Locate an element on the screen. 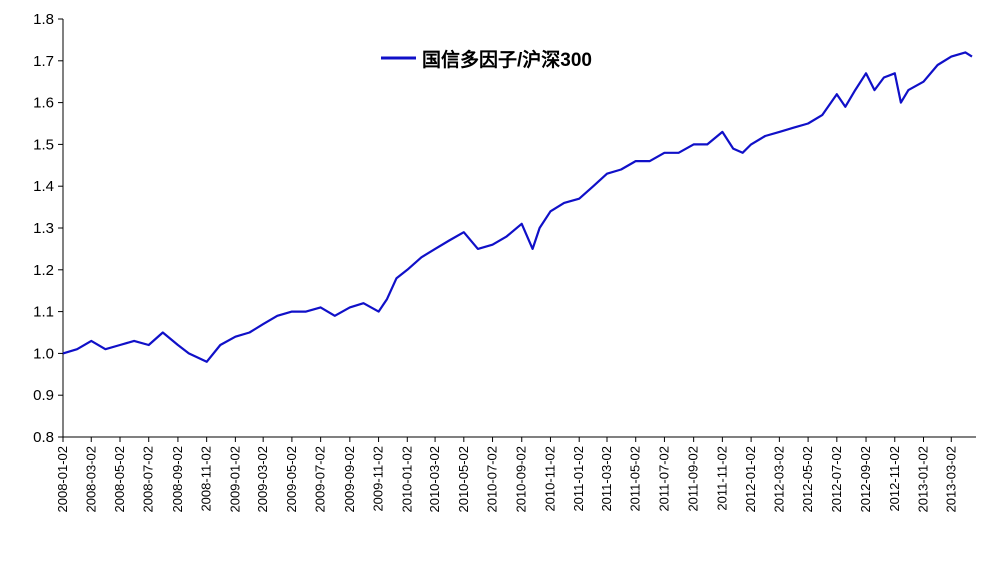 The height and width of the screenshot is (566, 984). y-tick-label: 0.8 is located at coordinates (43, 437).